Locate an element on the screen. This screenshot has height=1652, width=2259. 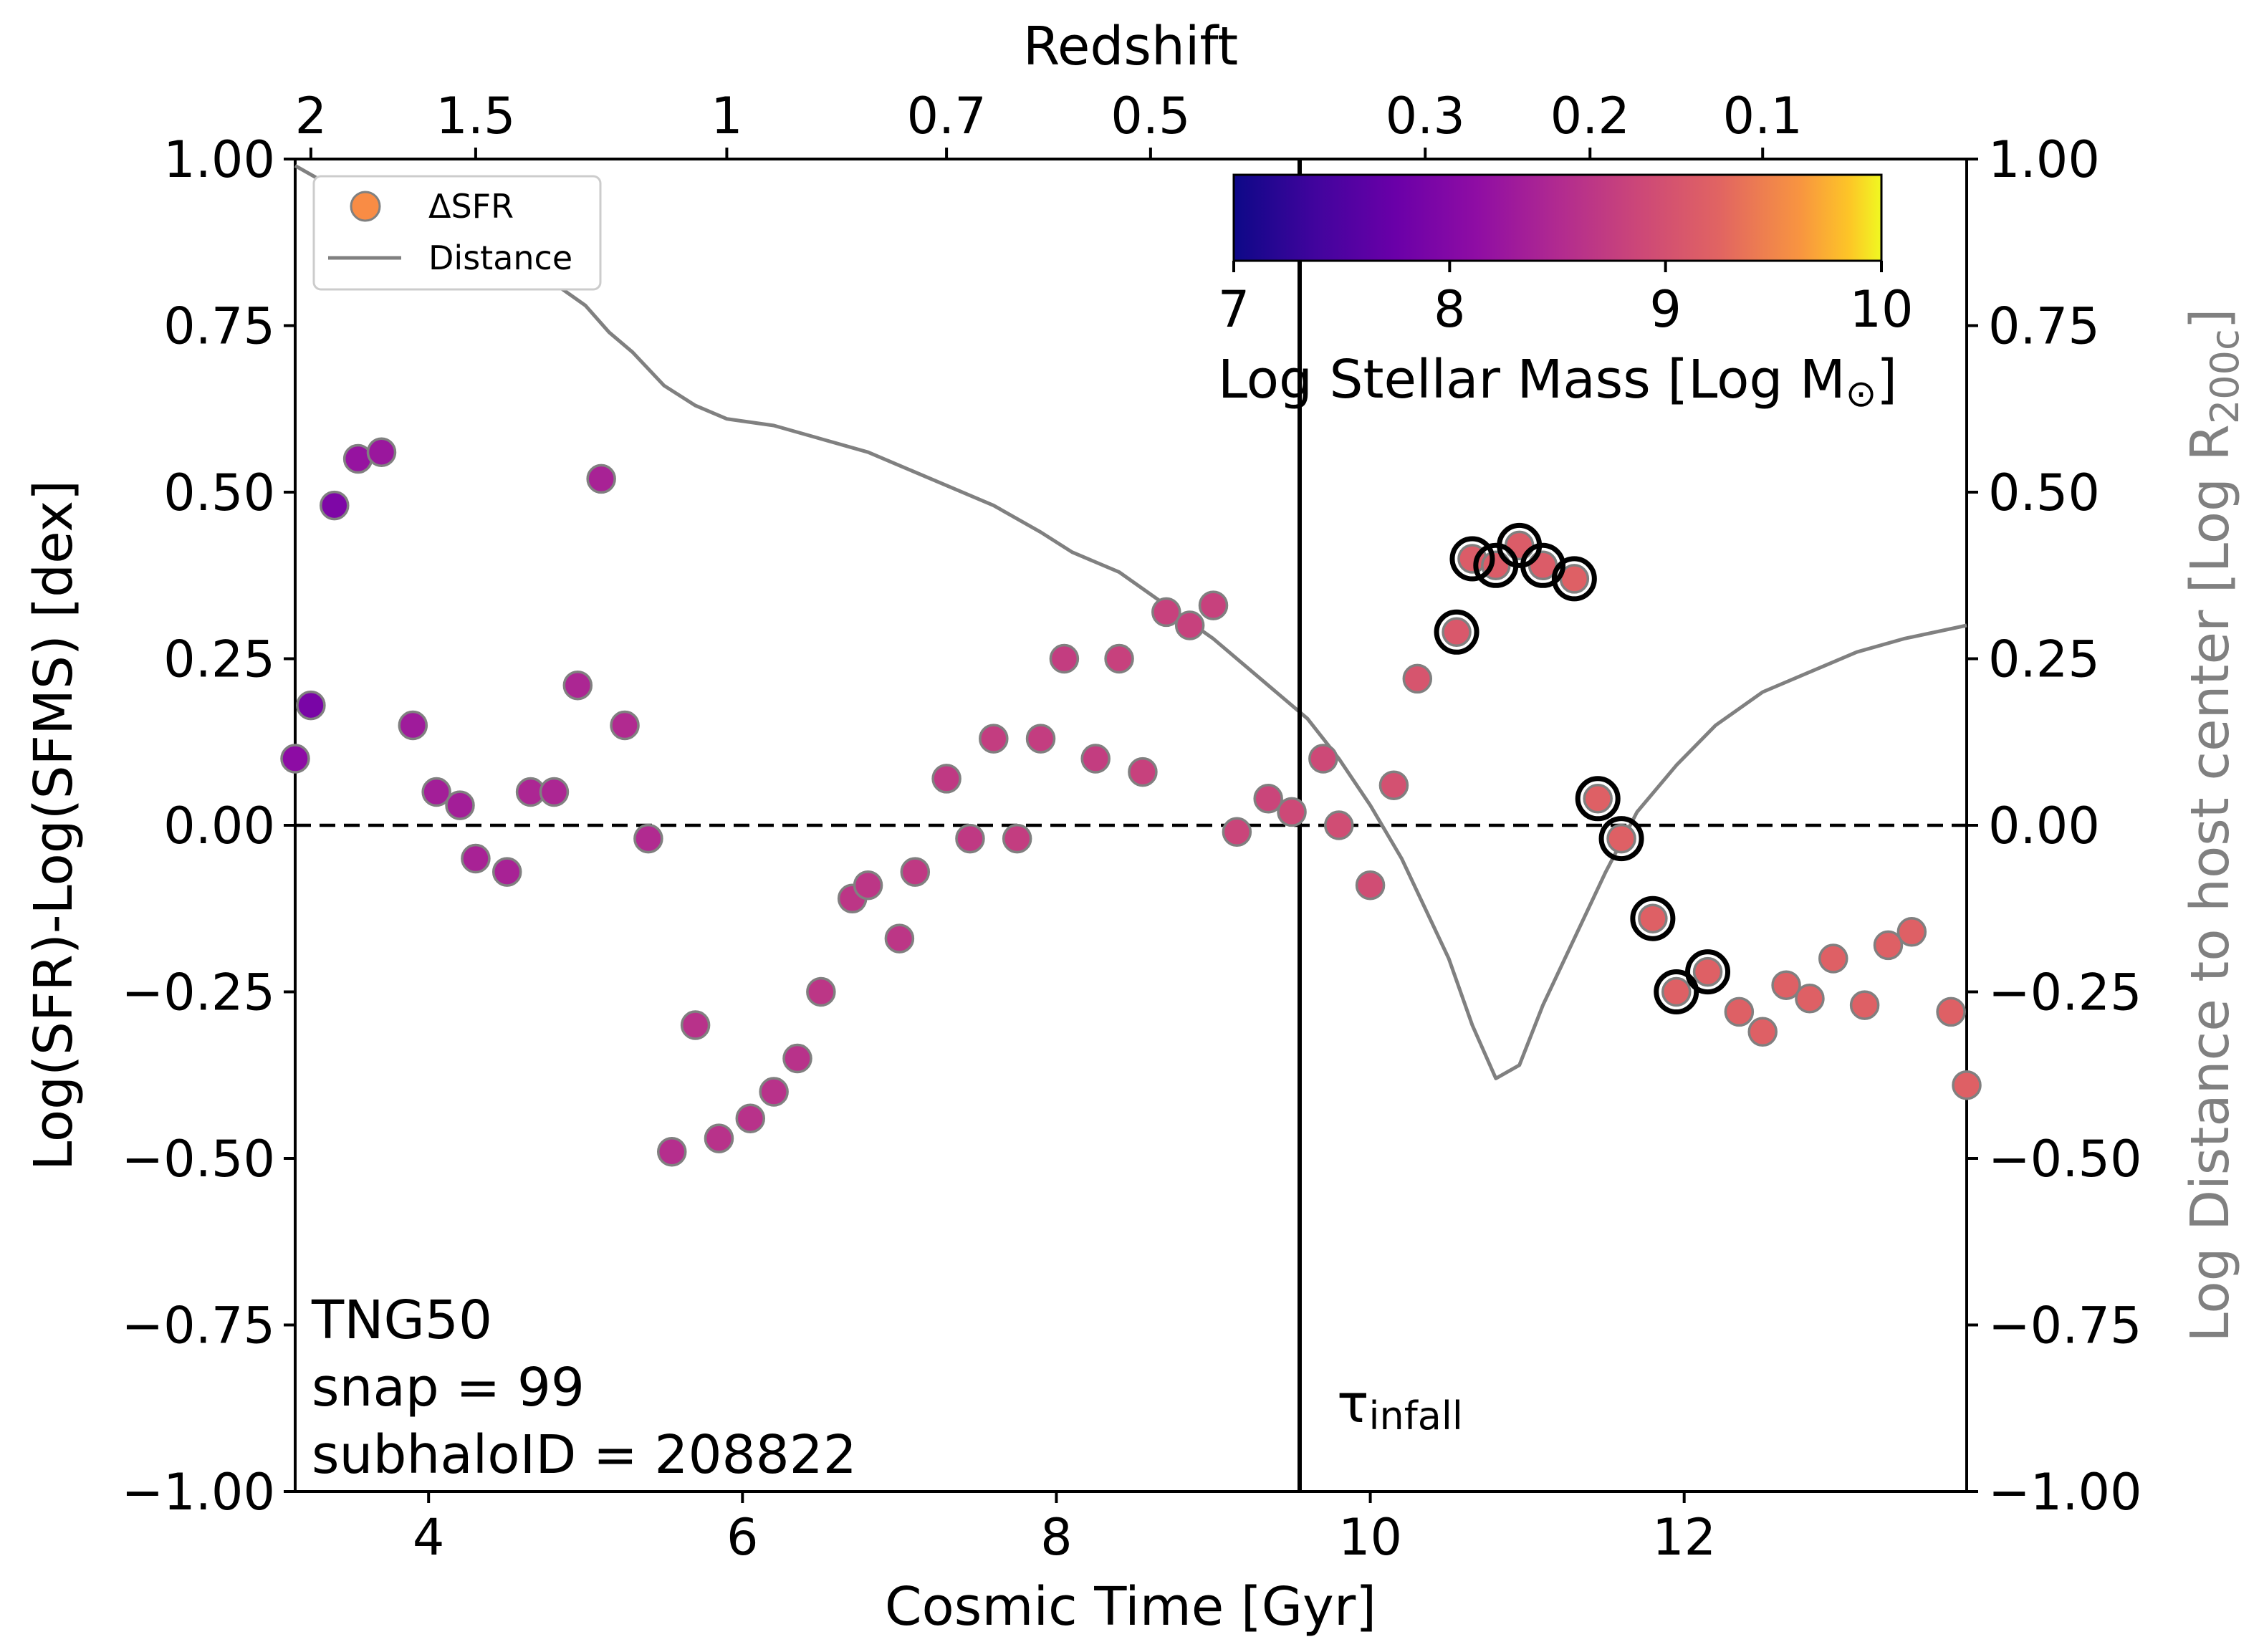
top-tick-label: 0.5 is located at coordinates (1151, 116).